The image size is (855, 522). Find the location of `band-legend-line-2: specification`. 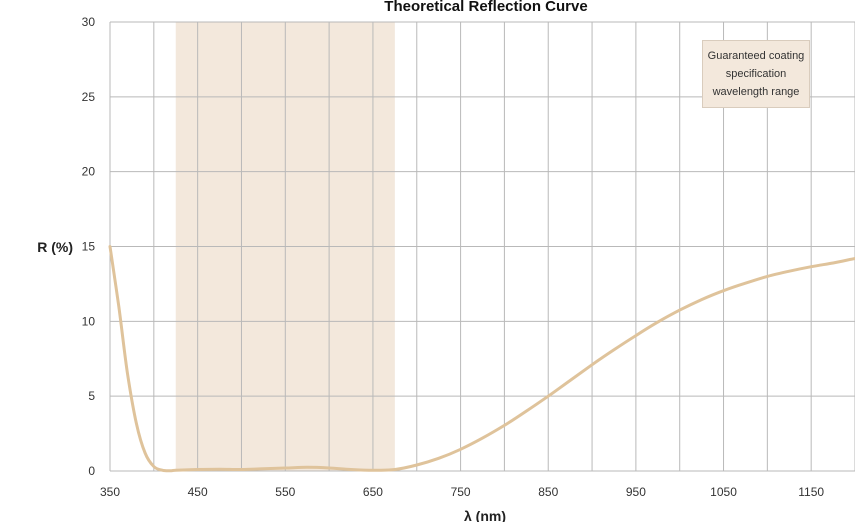

band-legend-line-2: specification is located at coordinates (756, 74).